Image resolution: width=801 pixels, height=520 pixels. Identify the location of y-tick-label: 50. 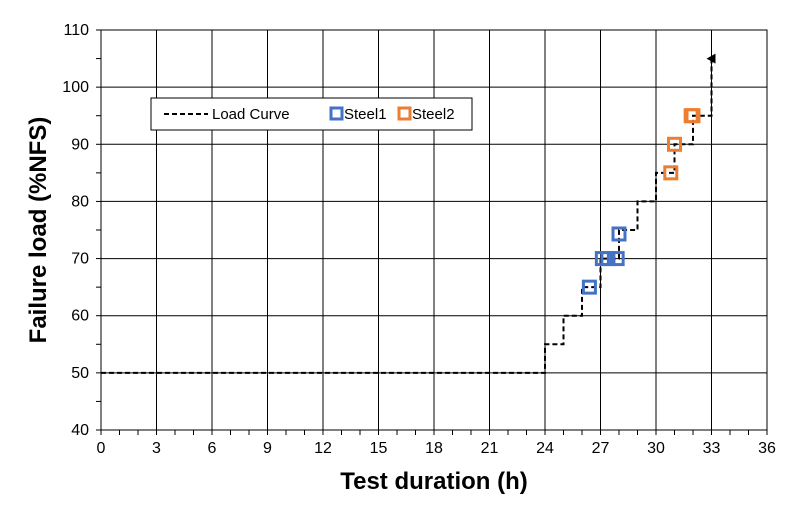
(80, 373).